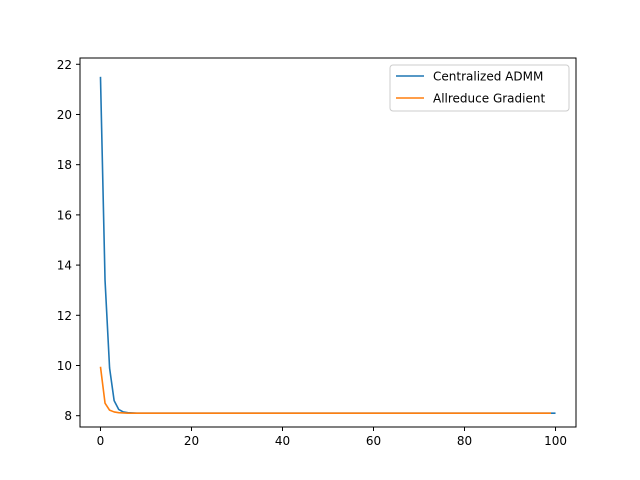  I want to click on y-tick-label: 20, so click(64, 115).